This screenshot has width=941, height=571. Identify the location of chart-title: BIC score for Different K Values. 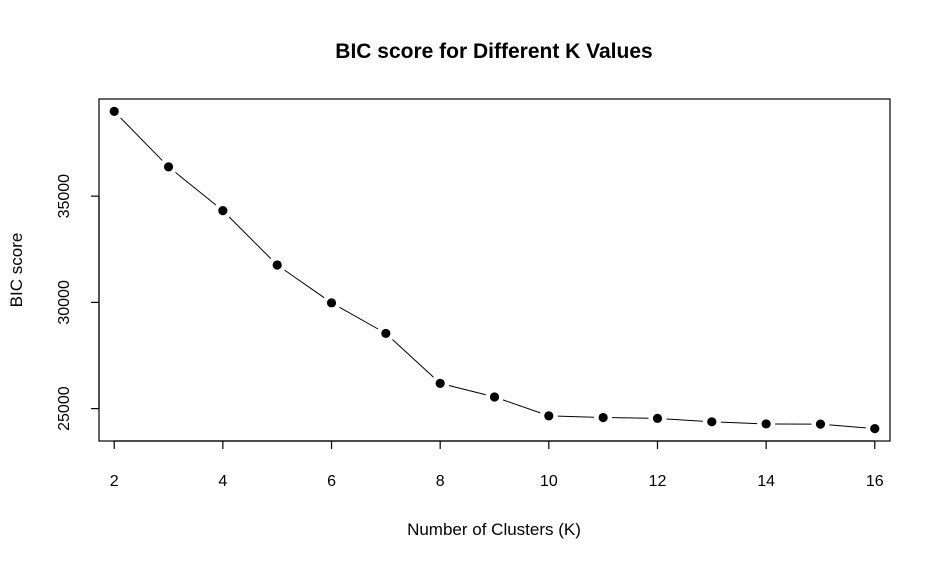
(493, 51).